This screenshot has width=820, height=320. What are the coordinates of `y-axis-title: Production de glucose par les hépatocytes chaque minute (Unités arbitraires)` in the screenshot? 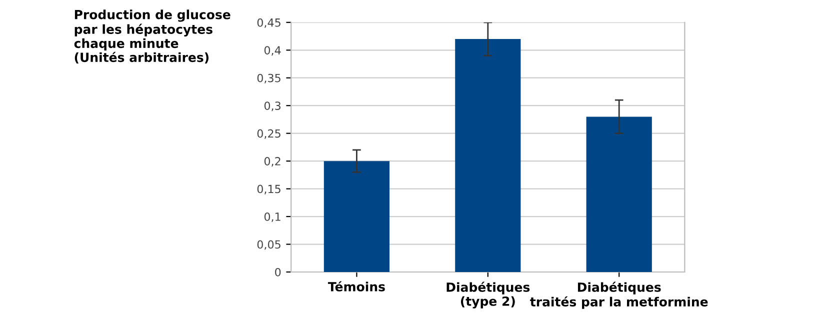 It's located at (152, 37).